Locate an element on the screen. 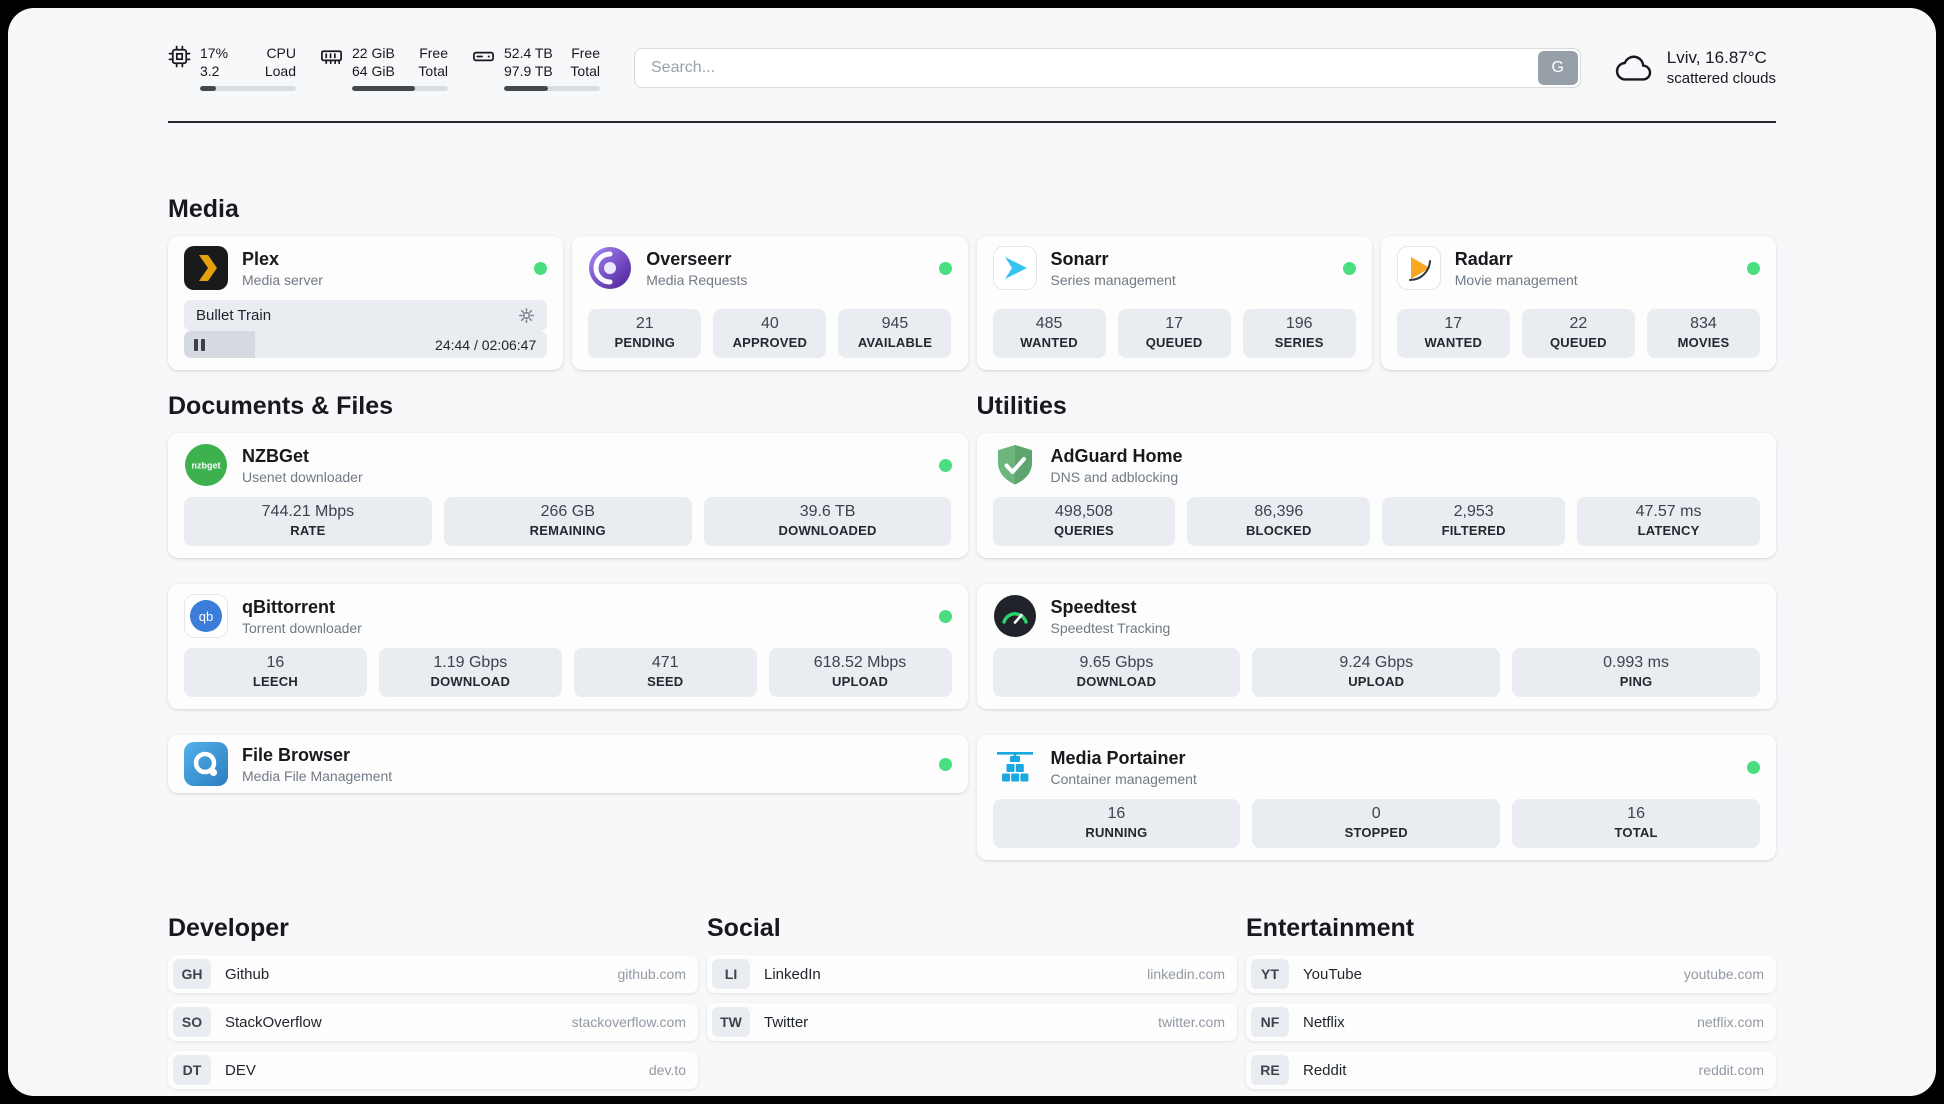 This screenshot has width=1944, height=1104. now-playing-title: Bullet Train is located at coordinates (234, 316).